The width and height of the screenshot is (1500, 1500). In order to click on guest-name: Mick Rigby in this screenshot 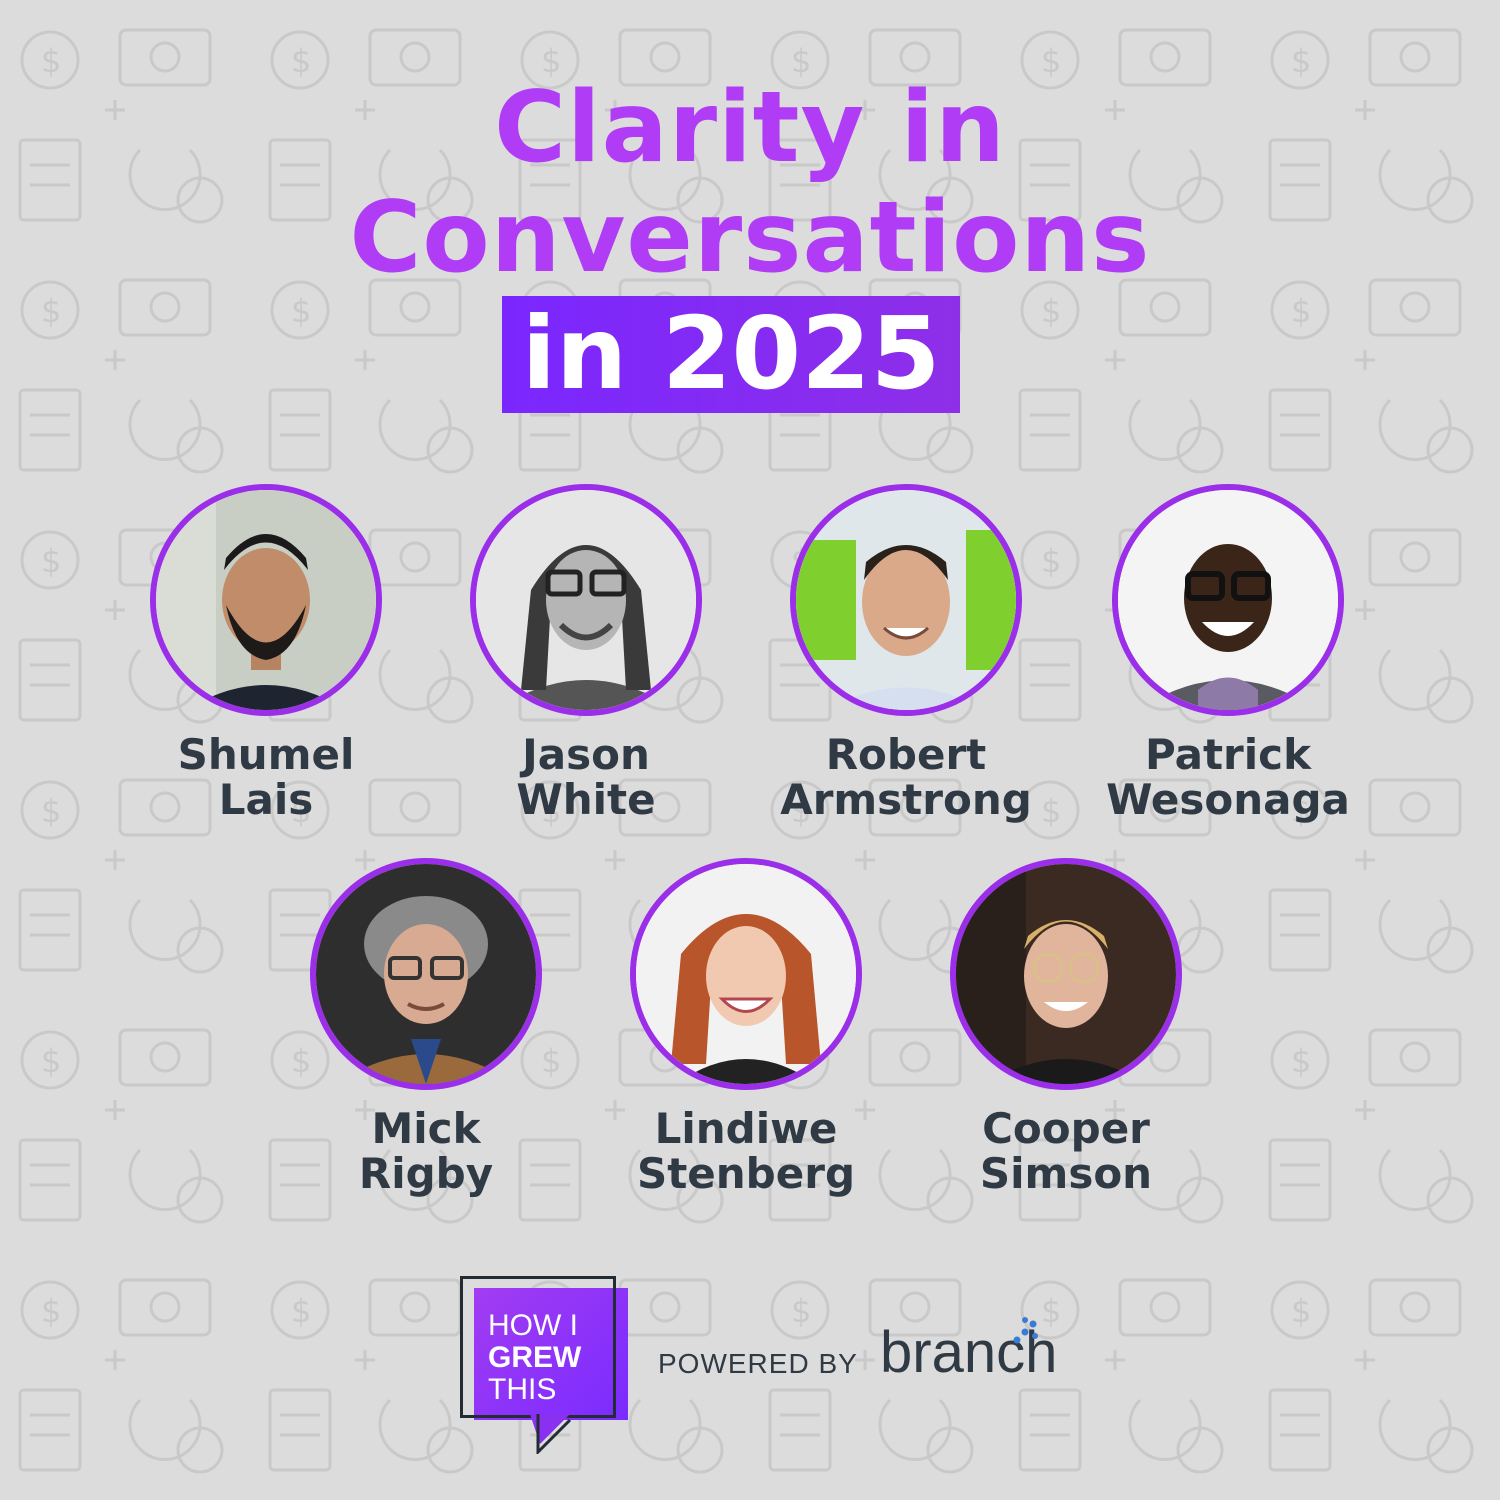, I will do `click(426, 1151)`.